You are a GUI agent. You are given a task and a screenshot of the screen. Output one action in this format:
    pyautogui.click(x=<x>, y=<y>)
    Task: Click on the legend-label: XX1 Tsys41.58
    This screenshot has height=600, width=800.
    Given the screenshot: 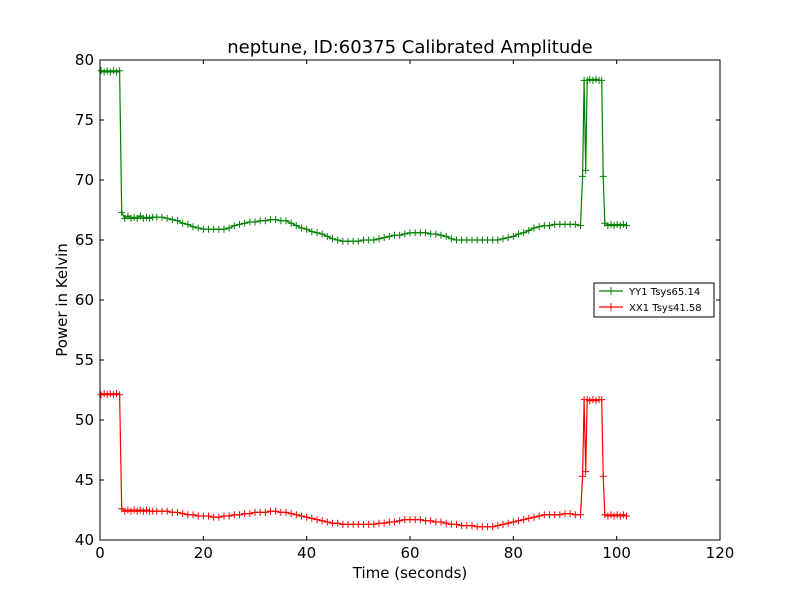 What is the action you would take?
    pyautogui.click(x=665, y=308)
    